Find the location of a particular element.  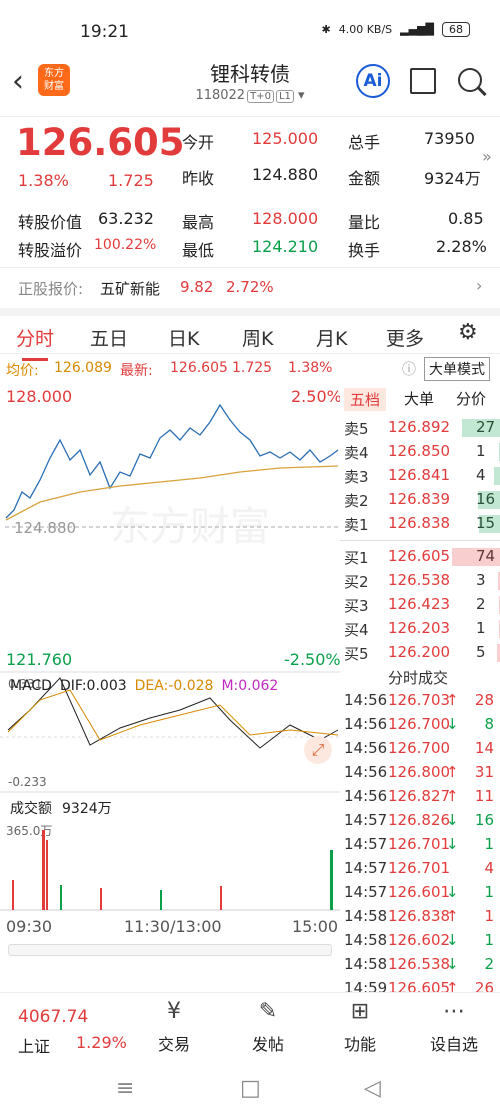

edit-icon: ✎ is located at coordinates (268, 1011).